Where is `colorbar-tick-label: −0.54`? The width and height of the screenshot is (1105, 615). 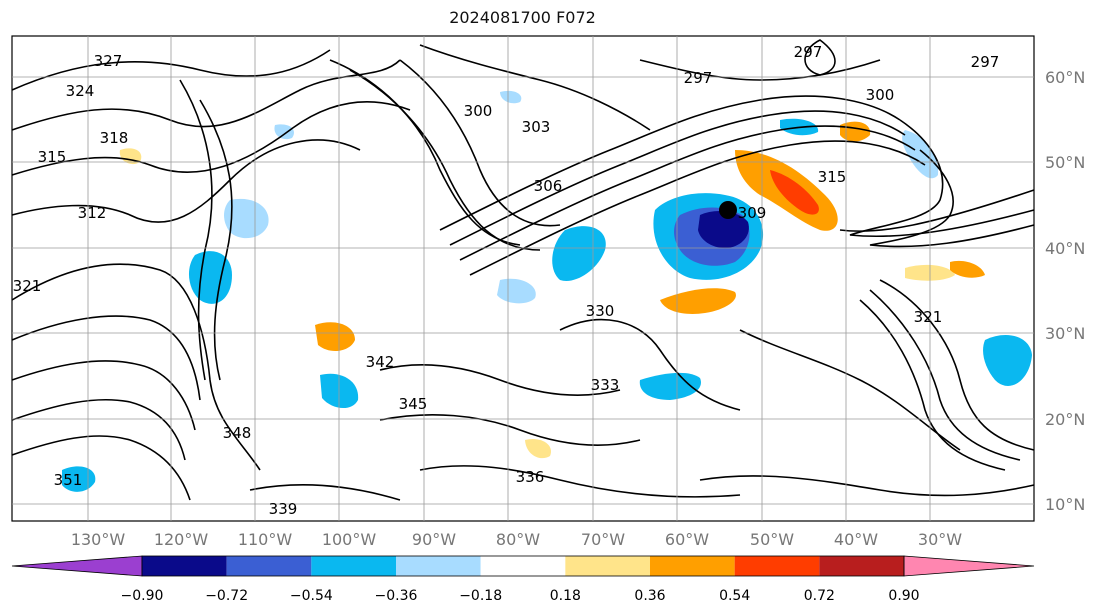
colorbar-tick-label: −0.54 is located at coordinates (311, 596).